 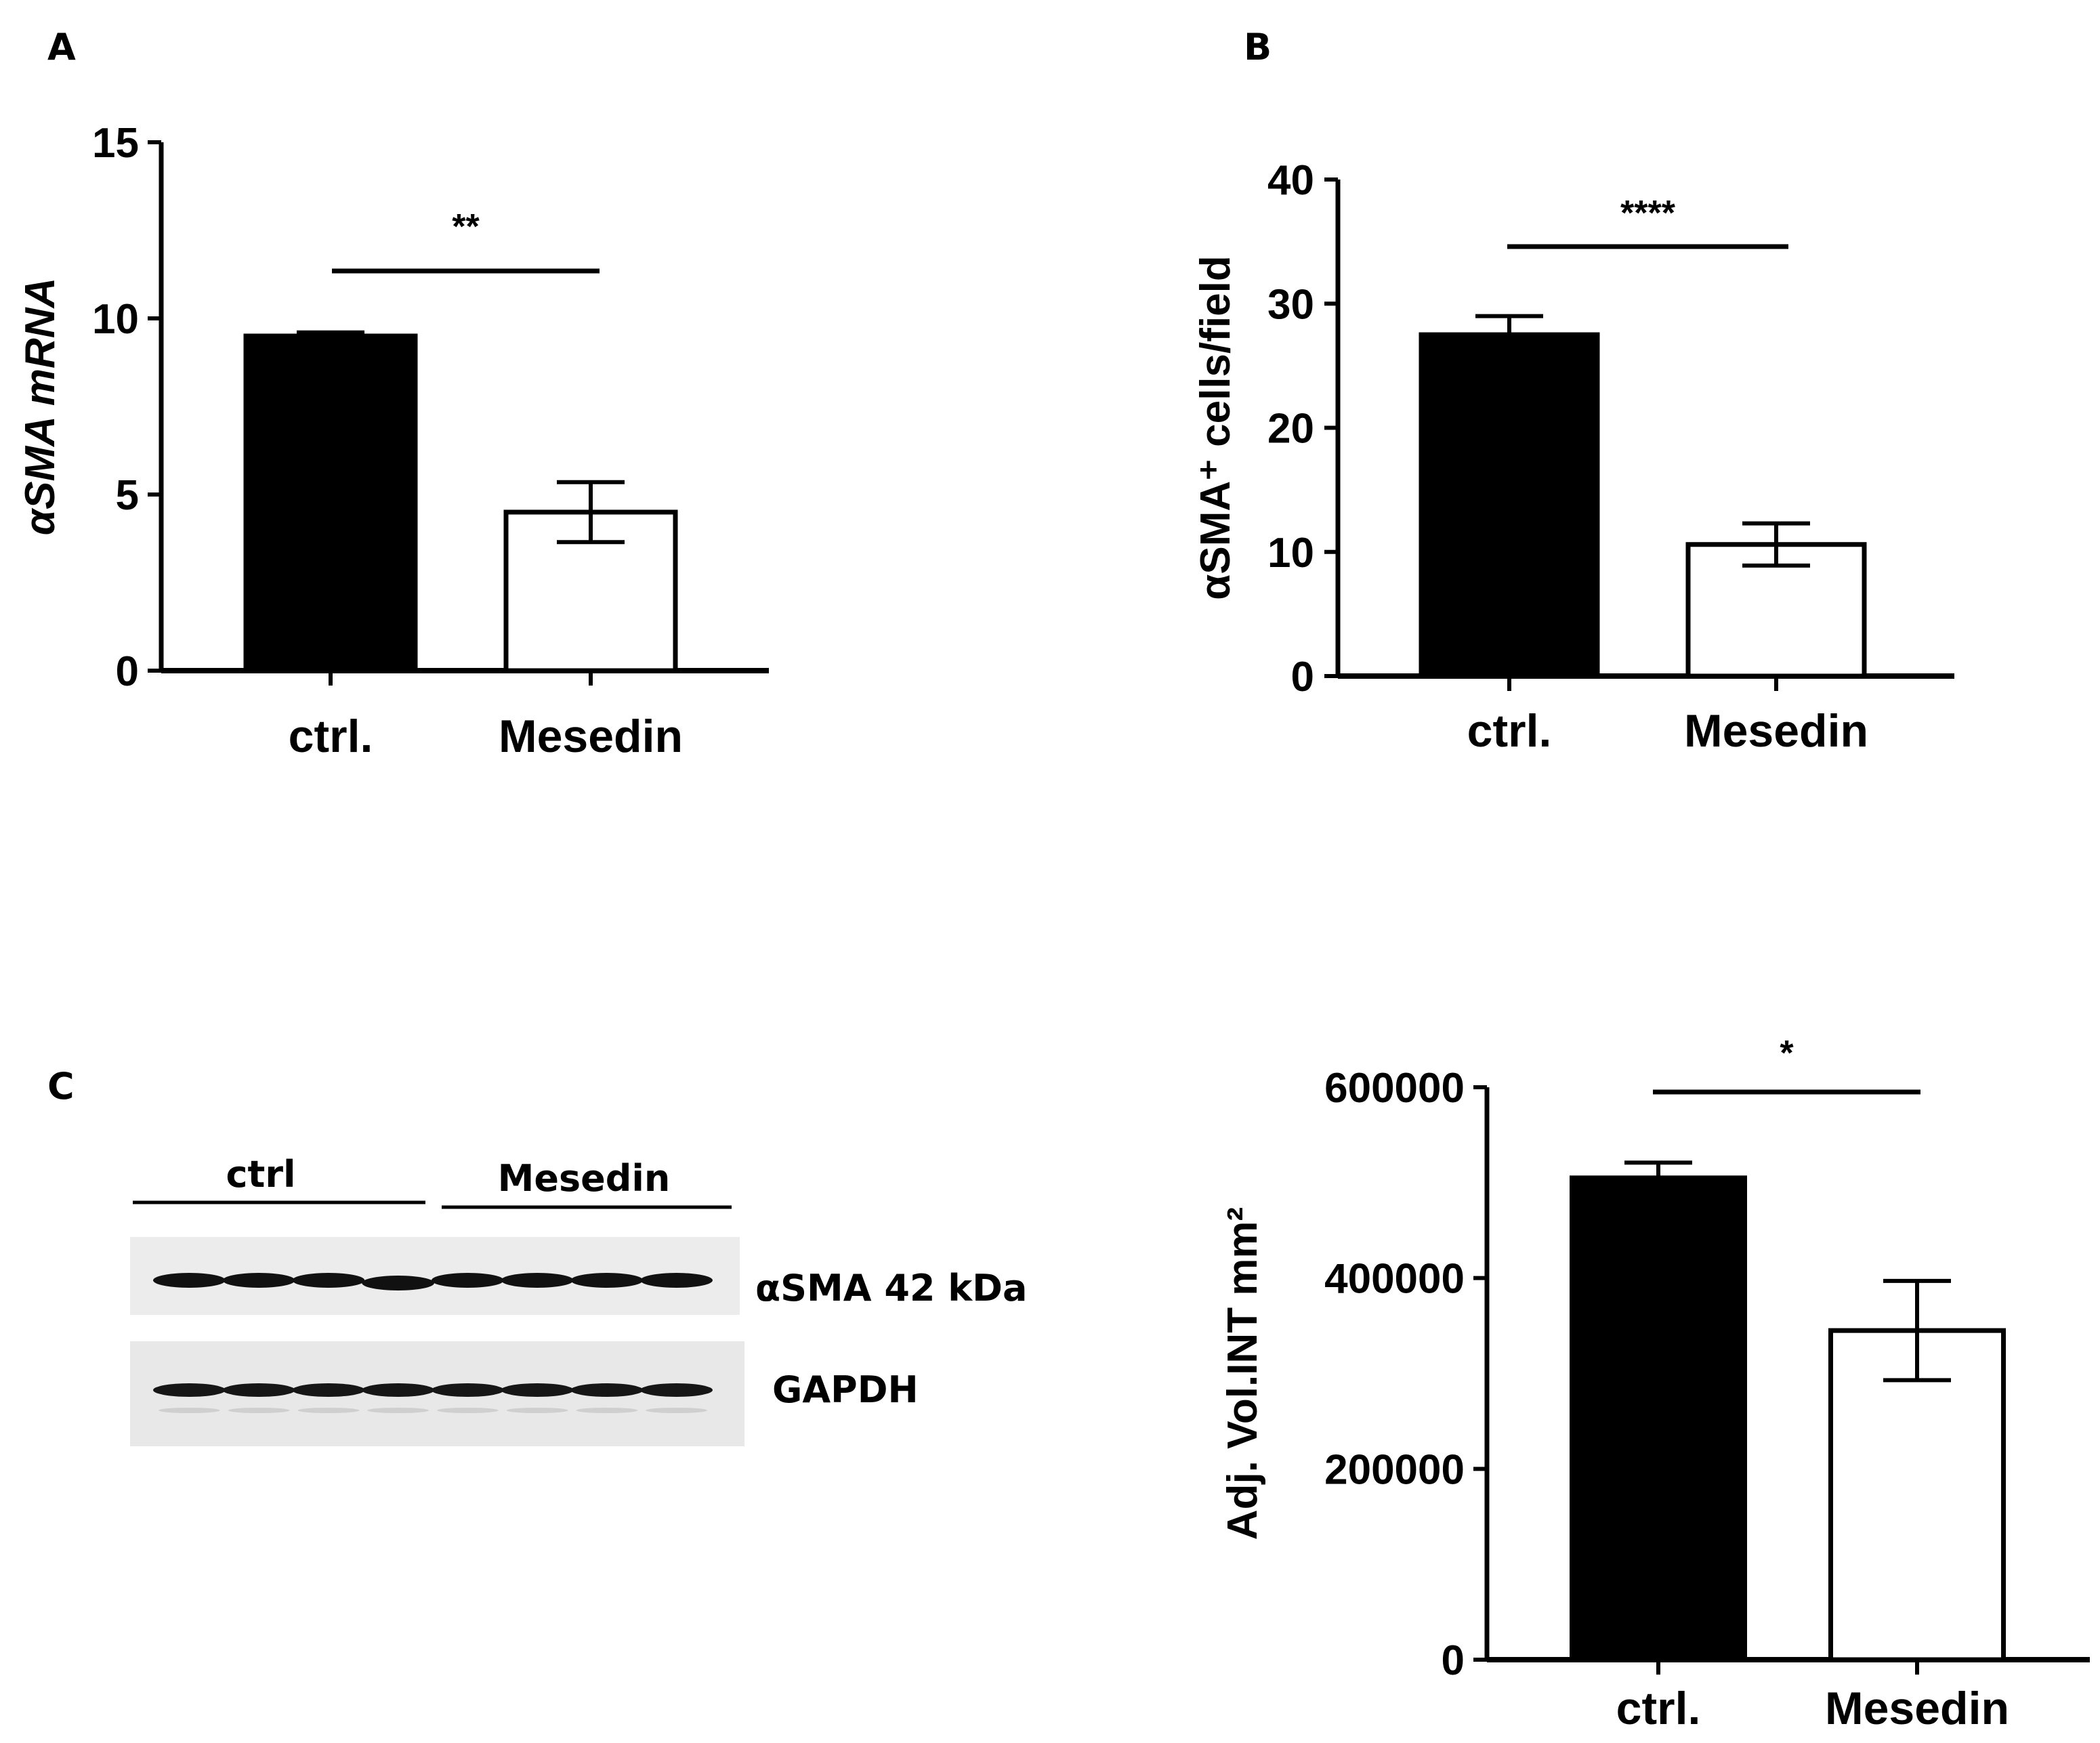 I want to click on y-axis-label: αSMA mRNA, so click(x=40, y=407).